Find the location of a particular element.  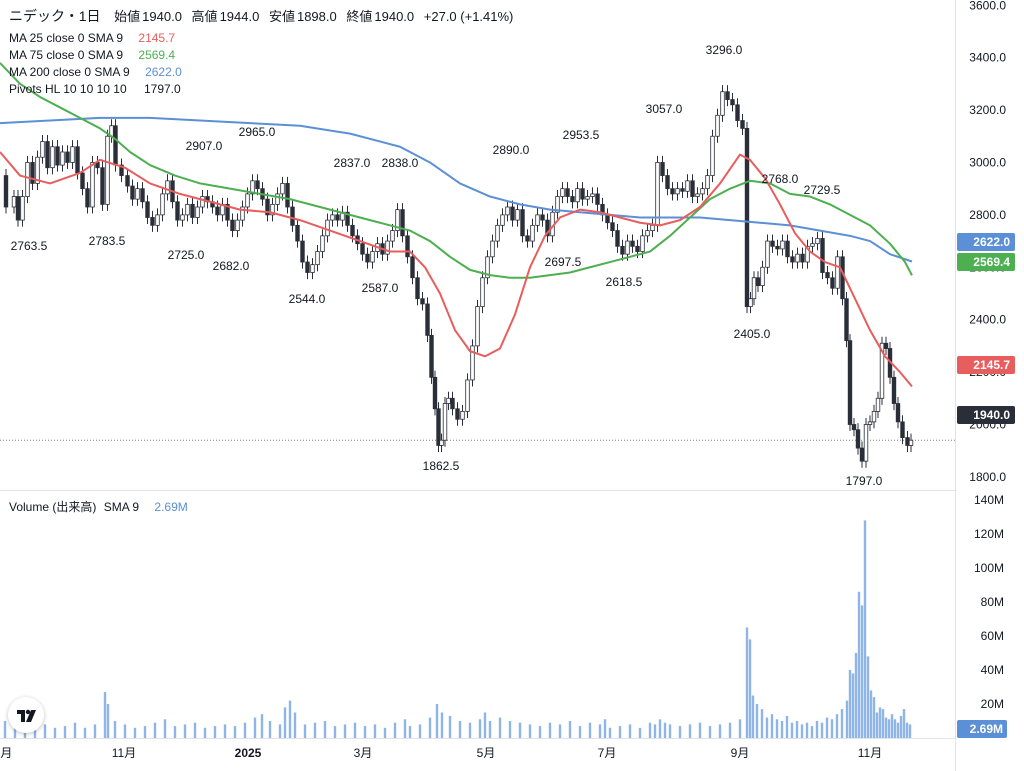

indicator-ma25: MA 25 close 0 SMA 9 2145.7 is located at coordinates (94, 38).